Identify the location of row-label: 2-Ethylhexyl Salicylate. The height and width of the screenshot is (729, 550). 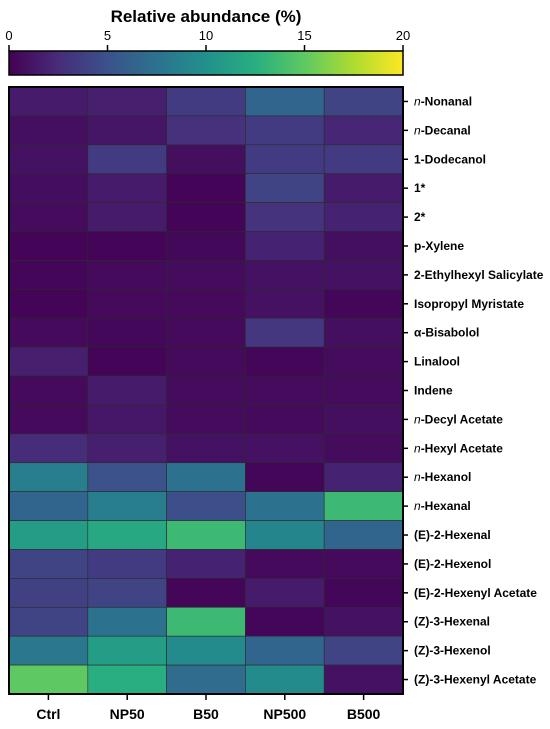
(479, 275).